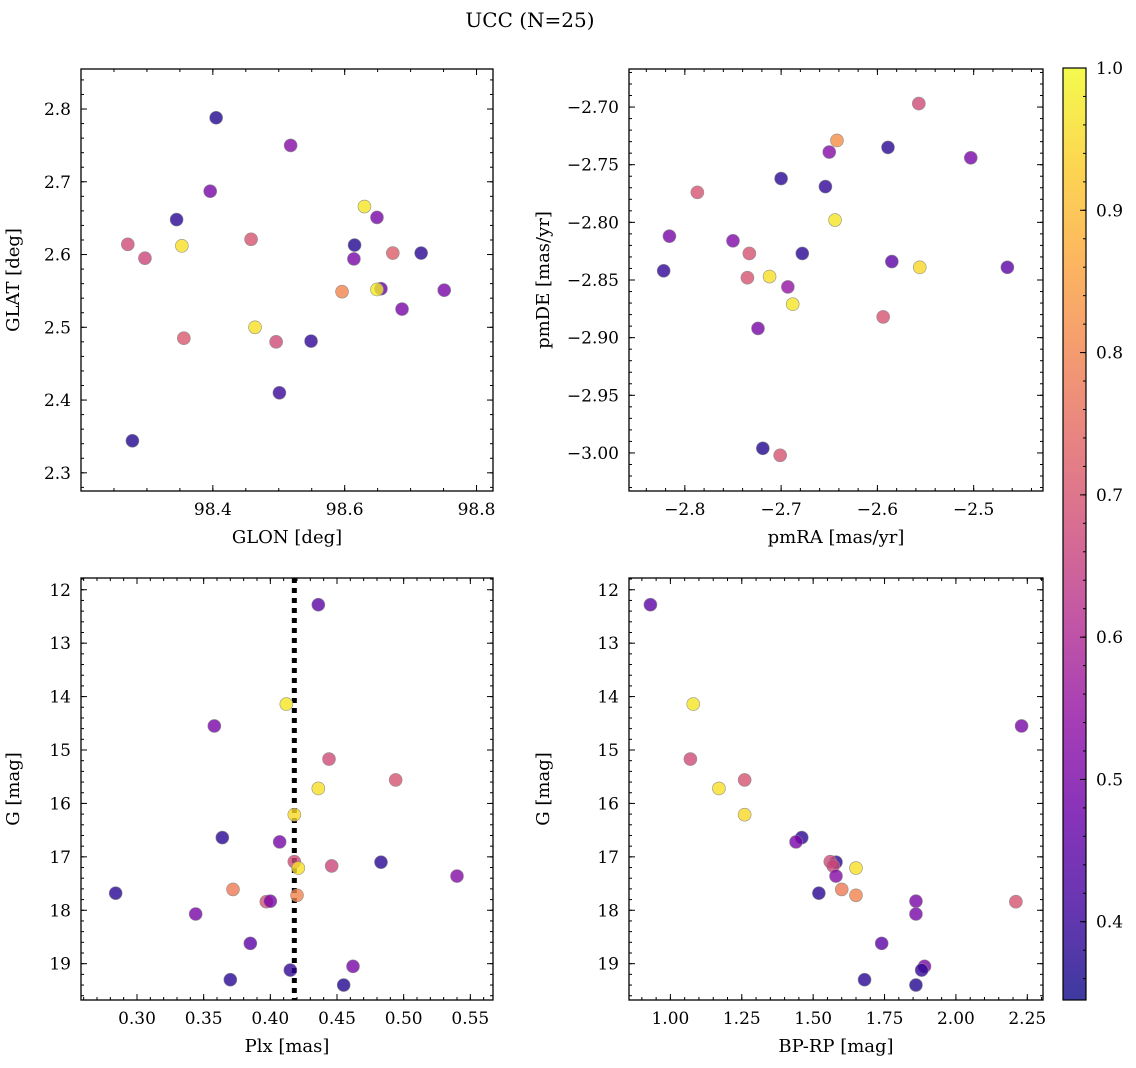 The image size is (1136, 1068). Describe the element at coordinates (404, 1019) in the screenshot. I see `x-tick-label: 0.50` at that location.